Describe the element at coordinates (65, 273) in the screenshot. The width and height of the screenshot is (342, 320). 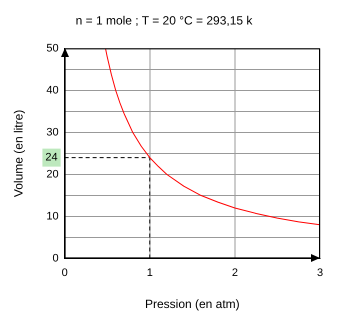
I see `x-tick-label: 0` at that location.